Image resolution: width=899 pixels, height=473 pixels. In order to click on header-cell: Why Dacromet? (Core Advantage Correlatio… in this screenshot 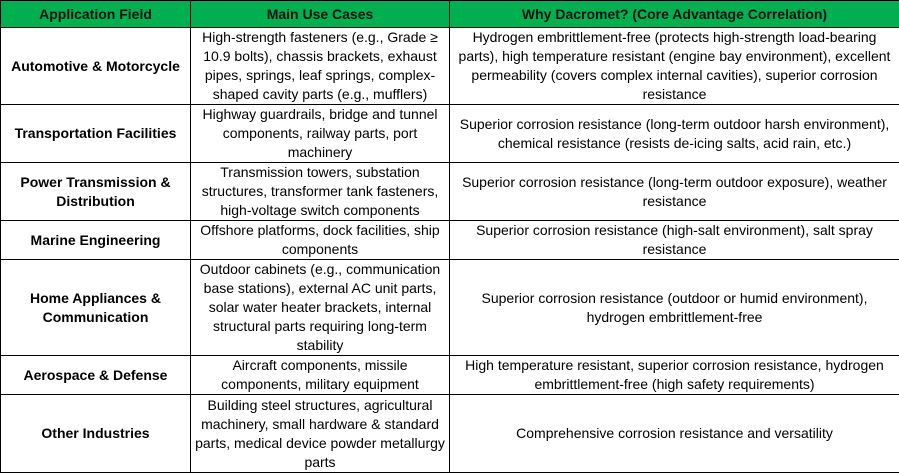, I will do `click(674, 14)`.